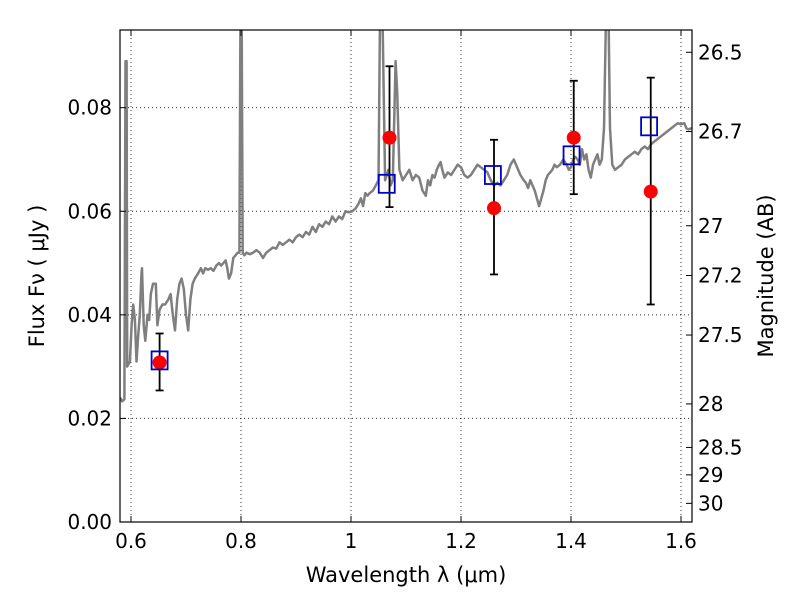 Image resolution: width=800 pixels, height=600 pixels. Describe the element at coordinates (406, 575) in the screenshot. I see `x-axis-label: Wavelength λ (μm)` at that location.